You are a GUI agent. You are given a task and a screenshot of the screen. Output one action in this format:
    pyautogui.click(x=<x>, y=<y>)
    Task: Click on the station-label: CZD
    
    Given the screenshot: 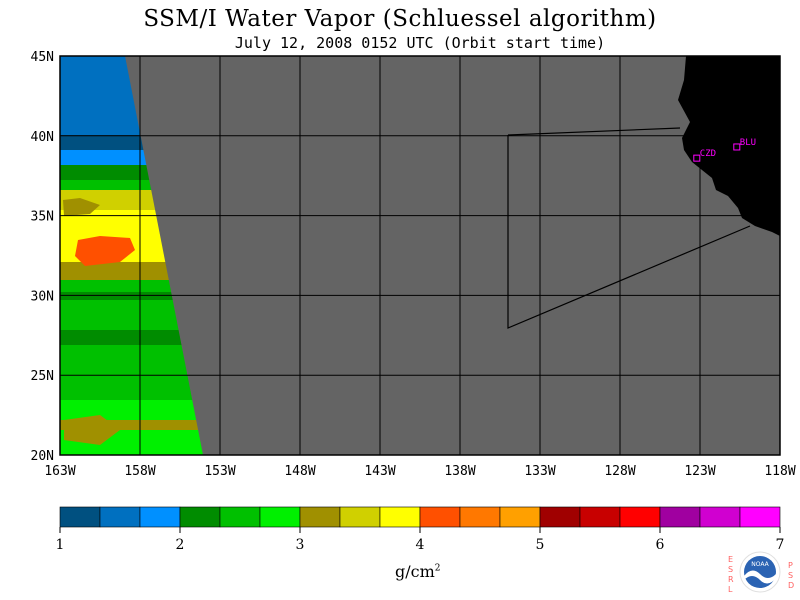 What is the action you would take?
    pyautogui.click(x=708, y=154)
    